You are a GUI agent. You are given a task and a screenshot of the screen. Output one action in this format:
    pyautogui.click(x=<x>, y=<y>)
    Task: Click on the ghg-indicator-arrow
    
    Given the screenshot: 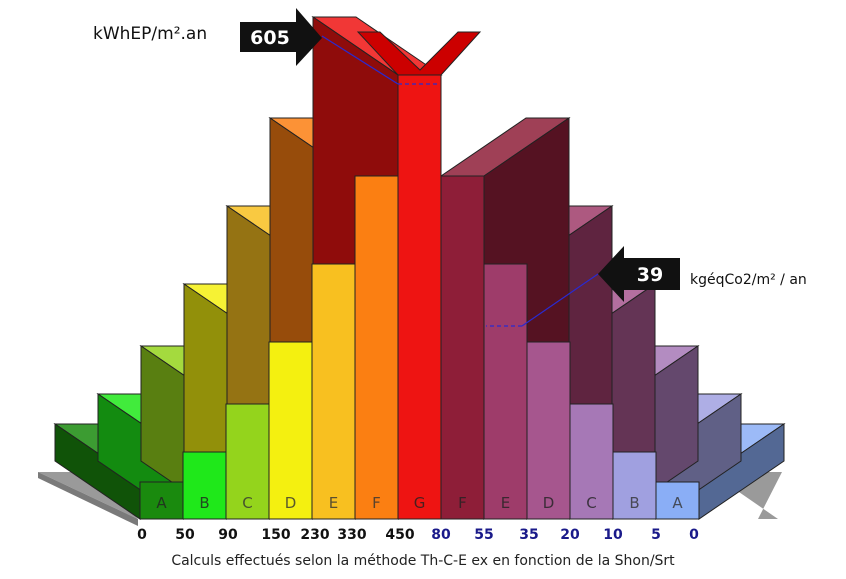 What is the action you would take?
    pyautogui.click(x=639, y=274)
    